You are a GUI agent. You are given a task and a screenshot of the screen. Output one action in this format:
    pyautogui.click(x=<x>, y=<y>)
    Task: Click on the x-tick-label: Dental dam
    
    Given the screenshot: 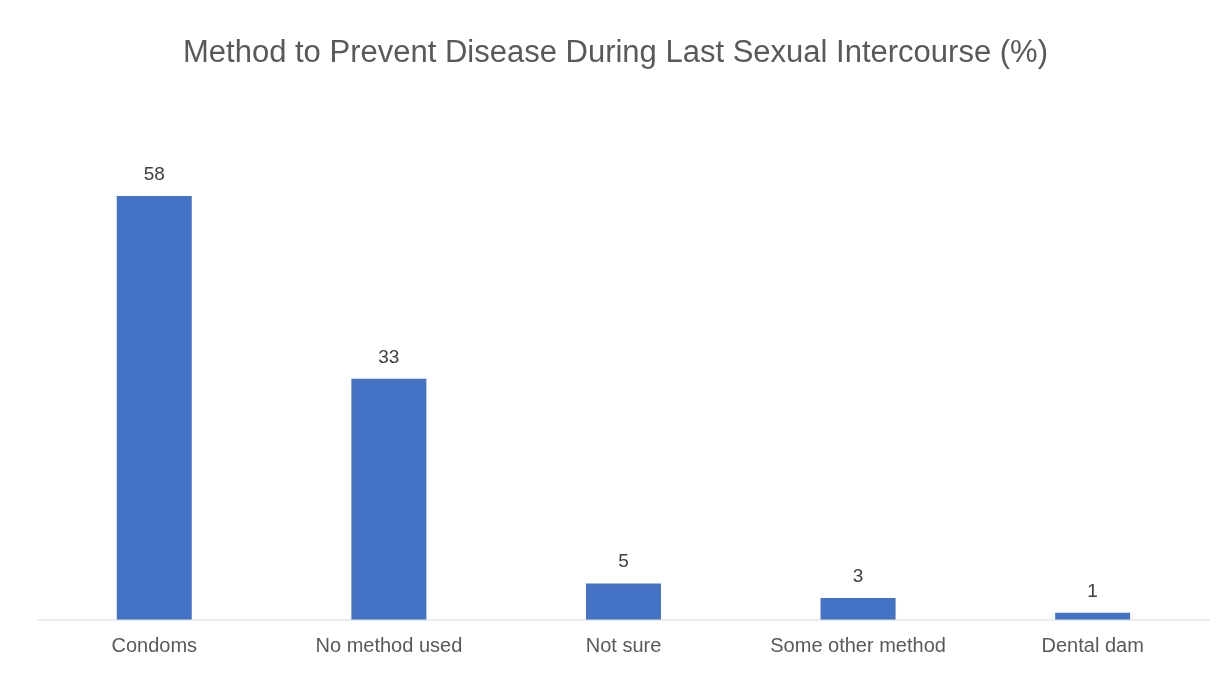 What is the action you would take?
    pyautogui.click(x=1092, y=645)
    